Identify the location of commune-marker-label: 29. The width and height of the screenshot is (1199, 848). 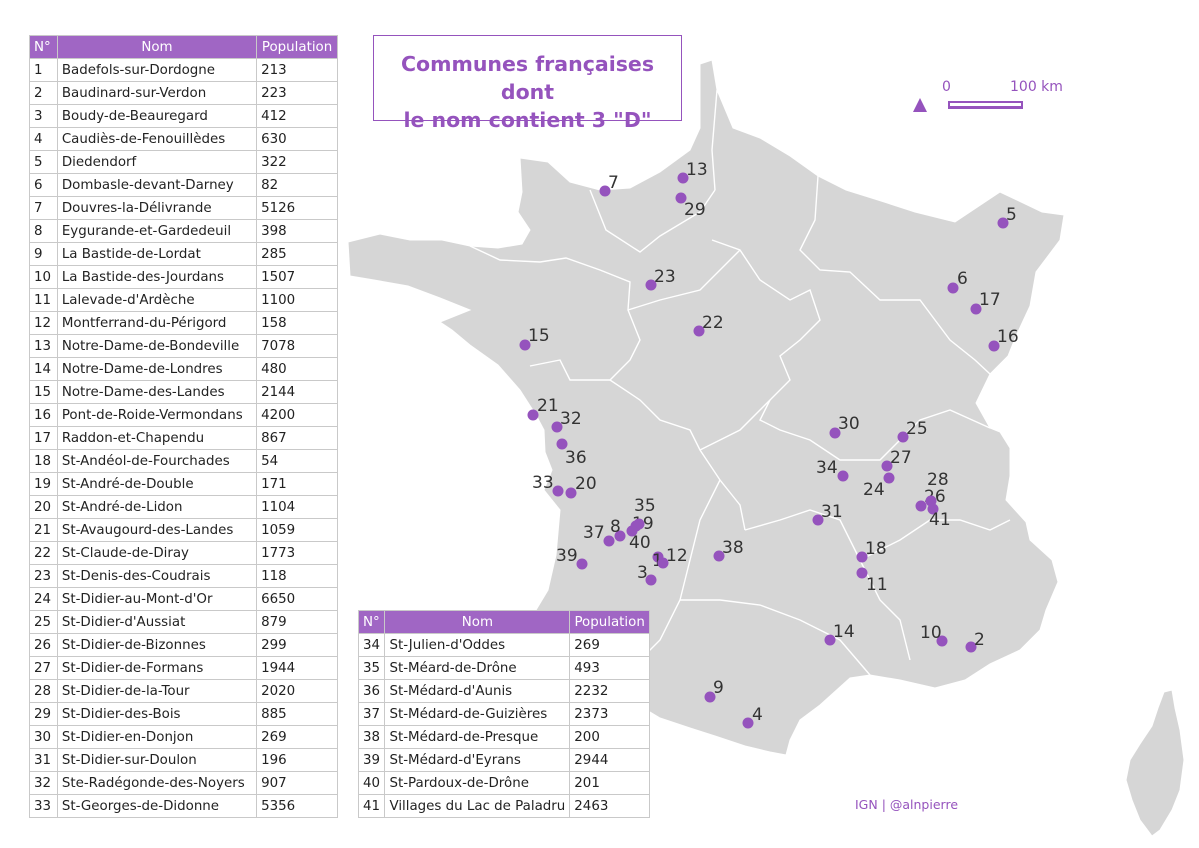
(695, 210).